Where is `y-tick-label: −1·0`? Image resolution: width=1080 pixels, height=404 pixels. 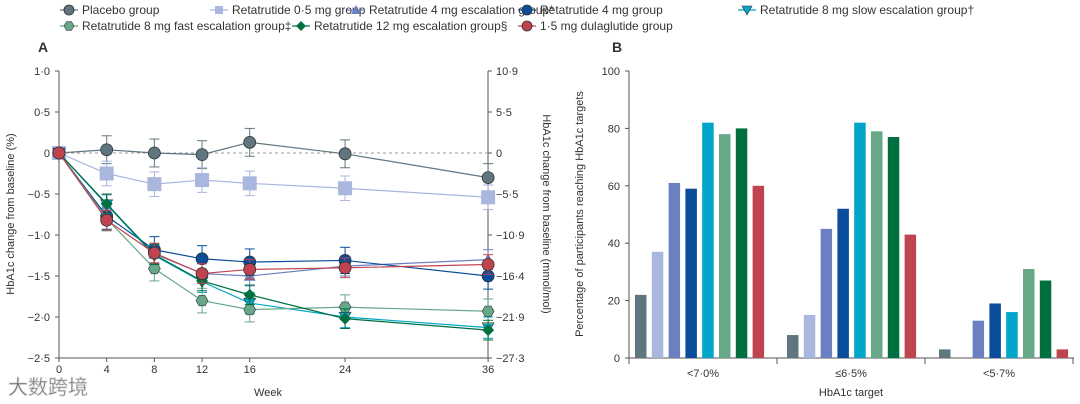 y-tick-label: −1·0 is located at coordinates (39, 236).